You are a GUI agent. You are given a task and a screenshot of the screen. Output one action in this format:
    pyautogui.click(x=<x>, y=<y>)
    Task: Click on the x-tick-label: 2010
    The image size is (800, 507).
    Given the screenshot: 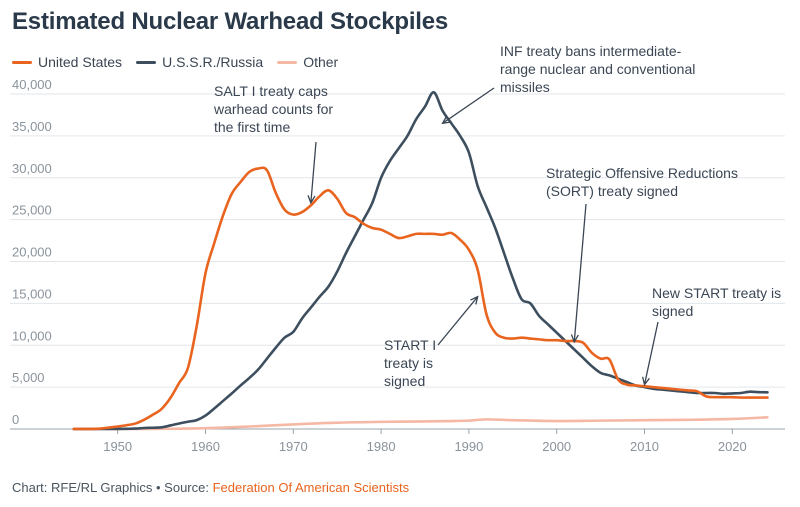 What is the action you would take?
    pyautogui.click(x=644, y=446)
    